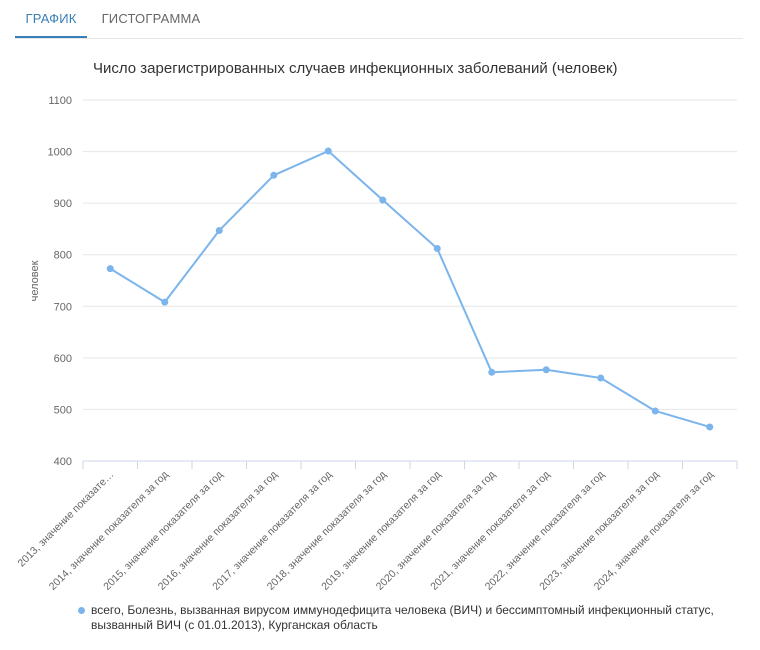  I want to click on x-tick-label: 2023, значение показателя за год, so click(599, 531).